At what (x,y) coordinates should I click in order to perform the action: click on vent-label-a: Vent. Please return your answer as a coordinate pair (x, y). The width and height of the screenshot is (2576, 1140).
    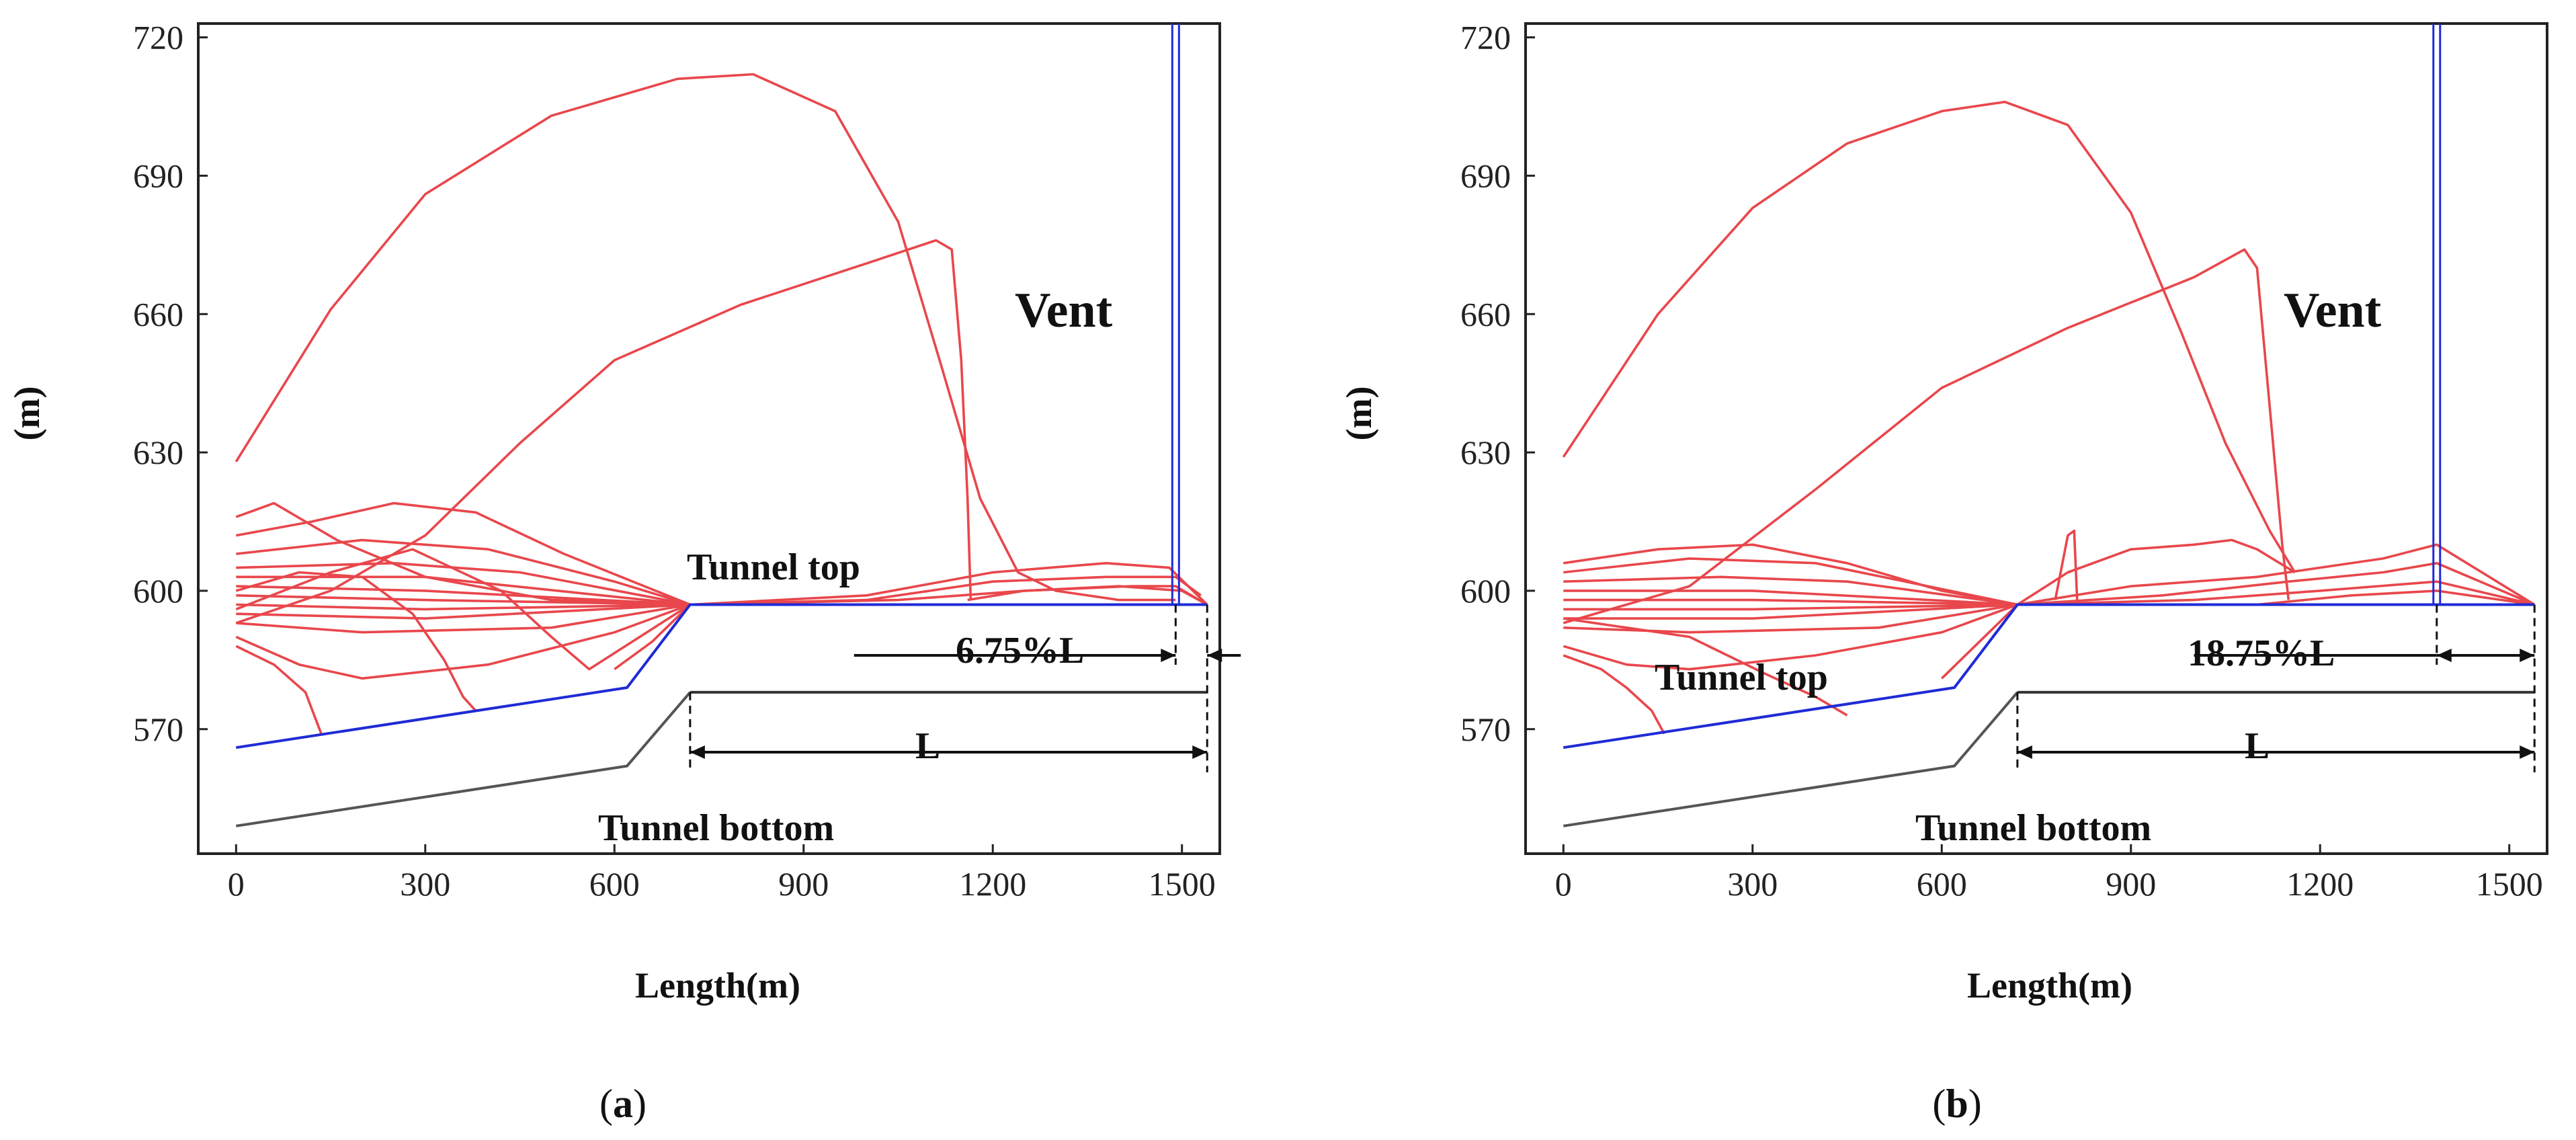
    Looking at the image, I should click on (1064, 310).